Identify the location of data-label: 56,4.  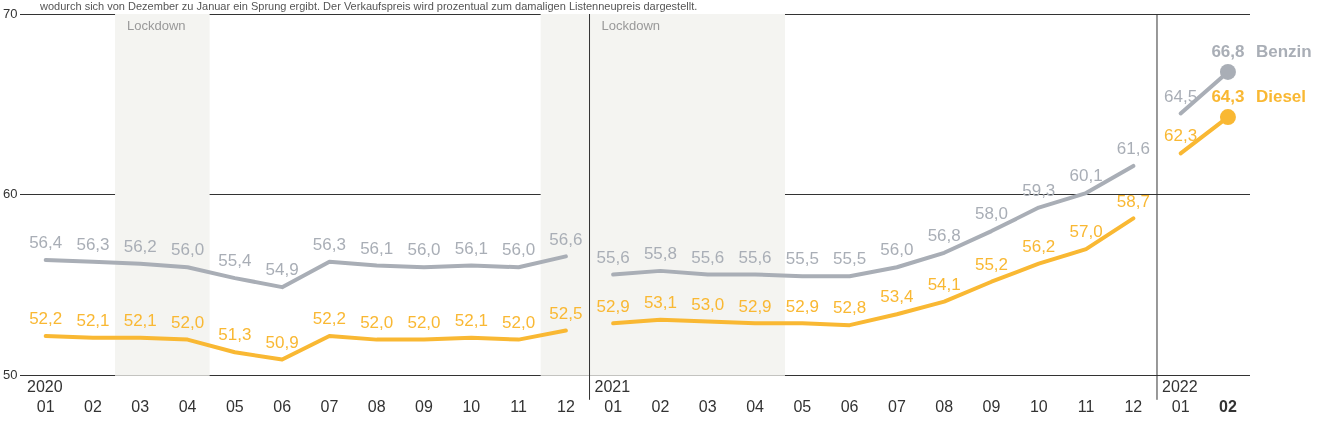
(46, 243).